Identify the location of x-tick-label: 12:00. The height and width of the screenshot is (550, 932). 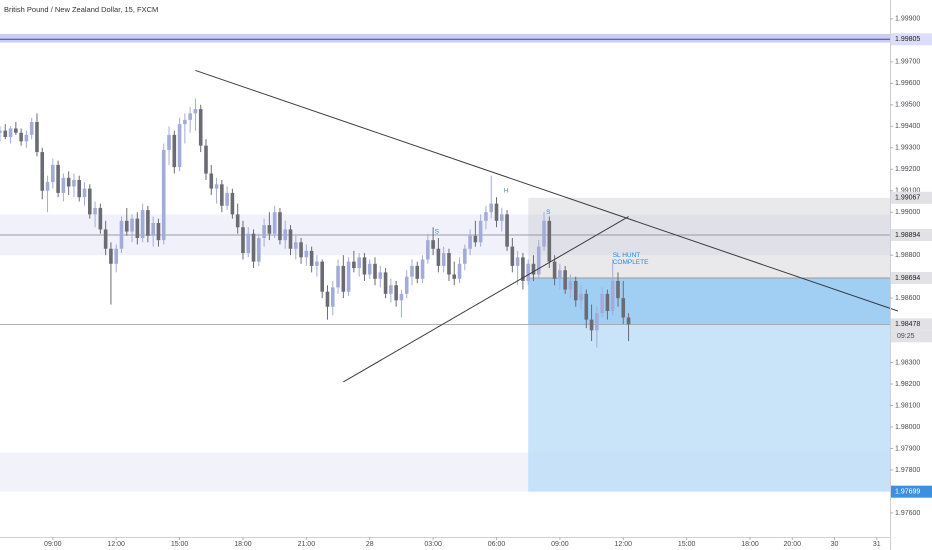
(116, 544).